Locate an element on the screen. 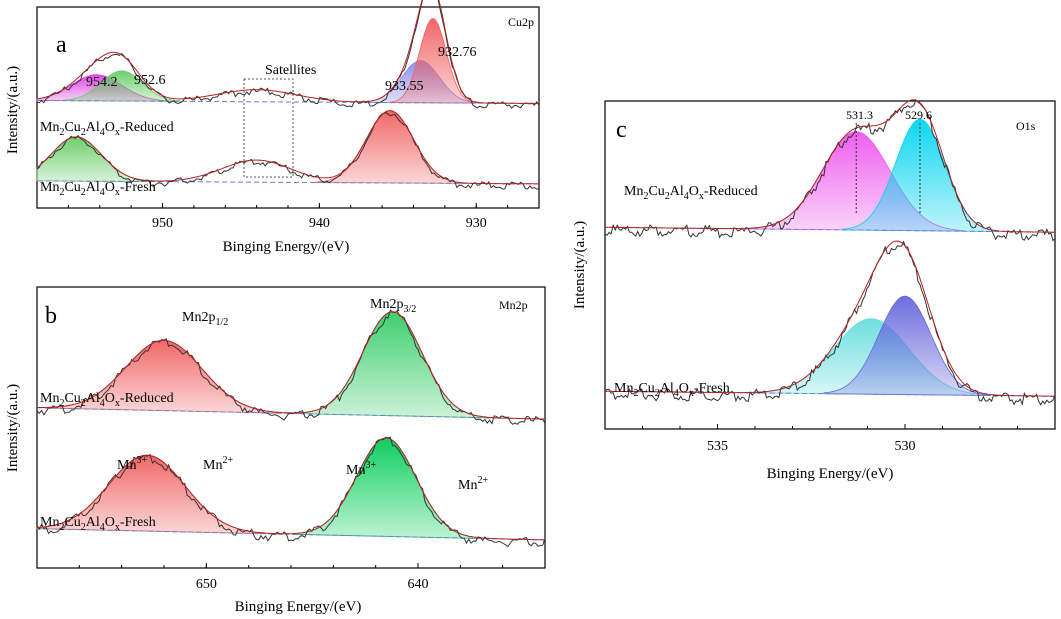  panel-a-xlabel: Binging Energy/(eV) is located at coordinates (286, 247).